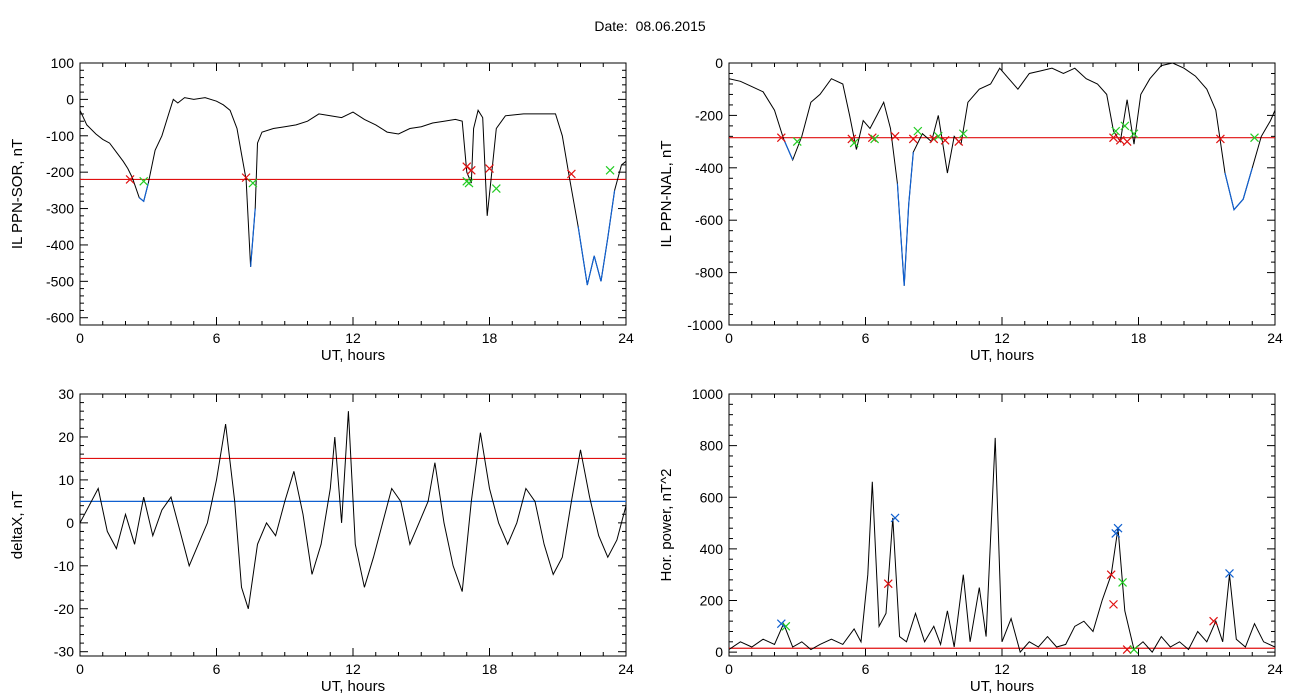  Describe the element at coordinates (66, 480) in the screenshot. I see `y-tick-label: 10` at that location.